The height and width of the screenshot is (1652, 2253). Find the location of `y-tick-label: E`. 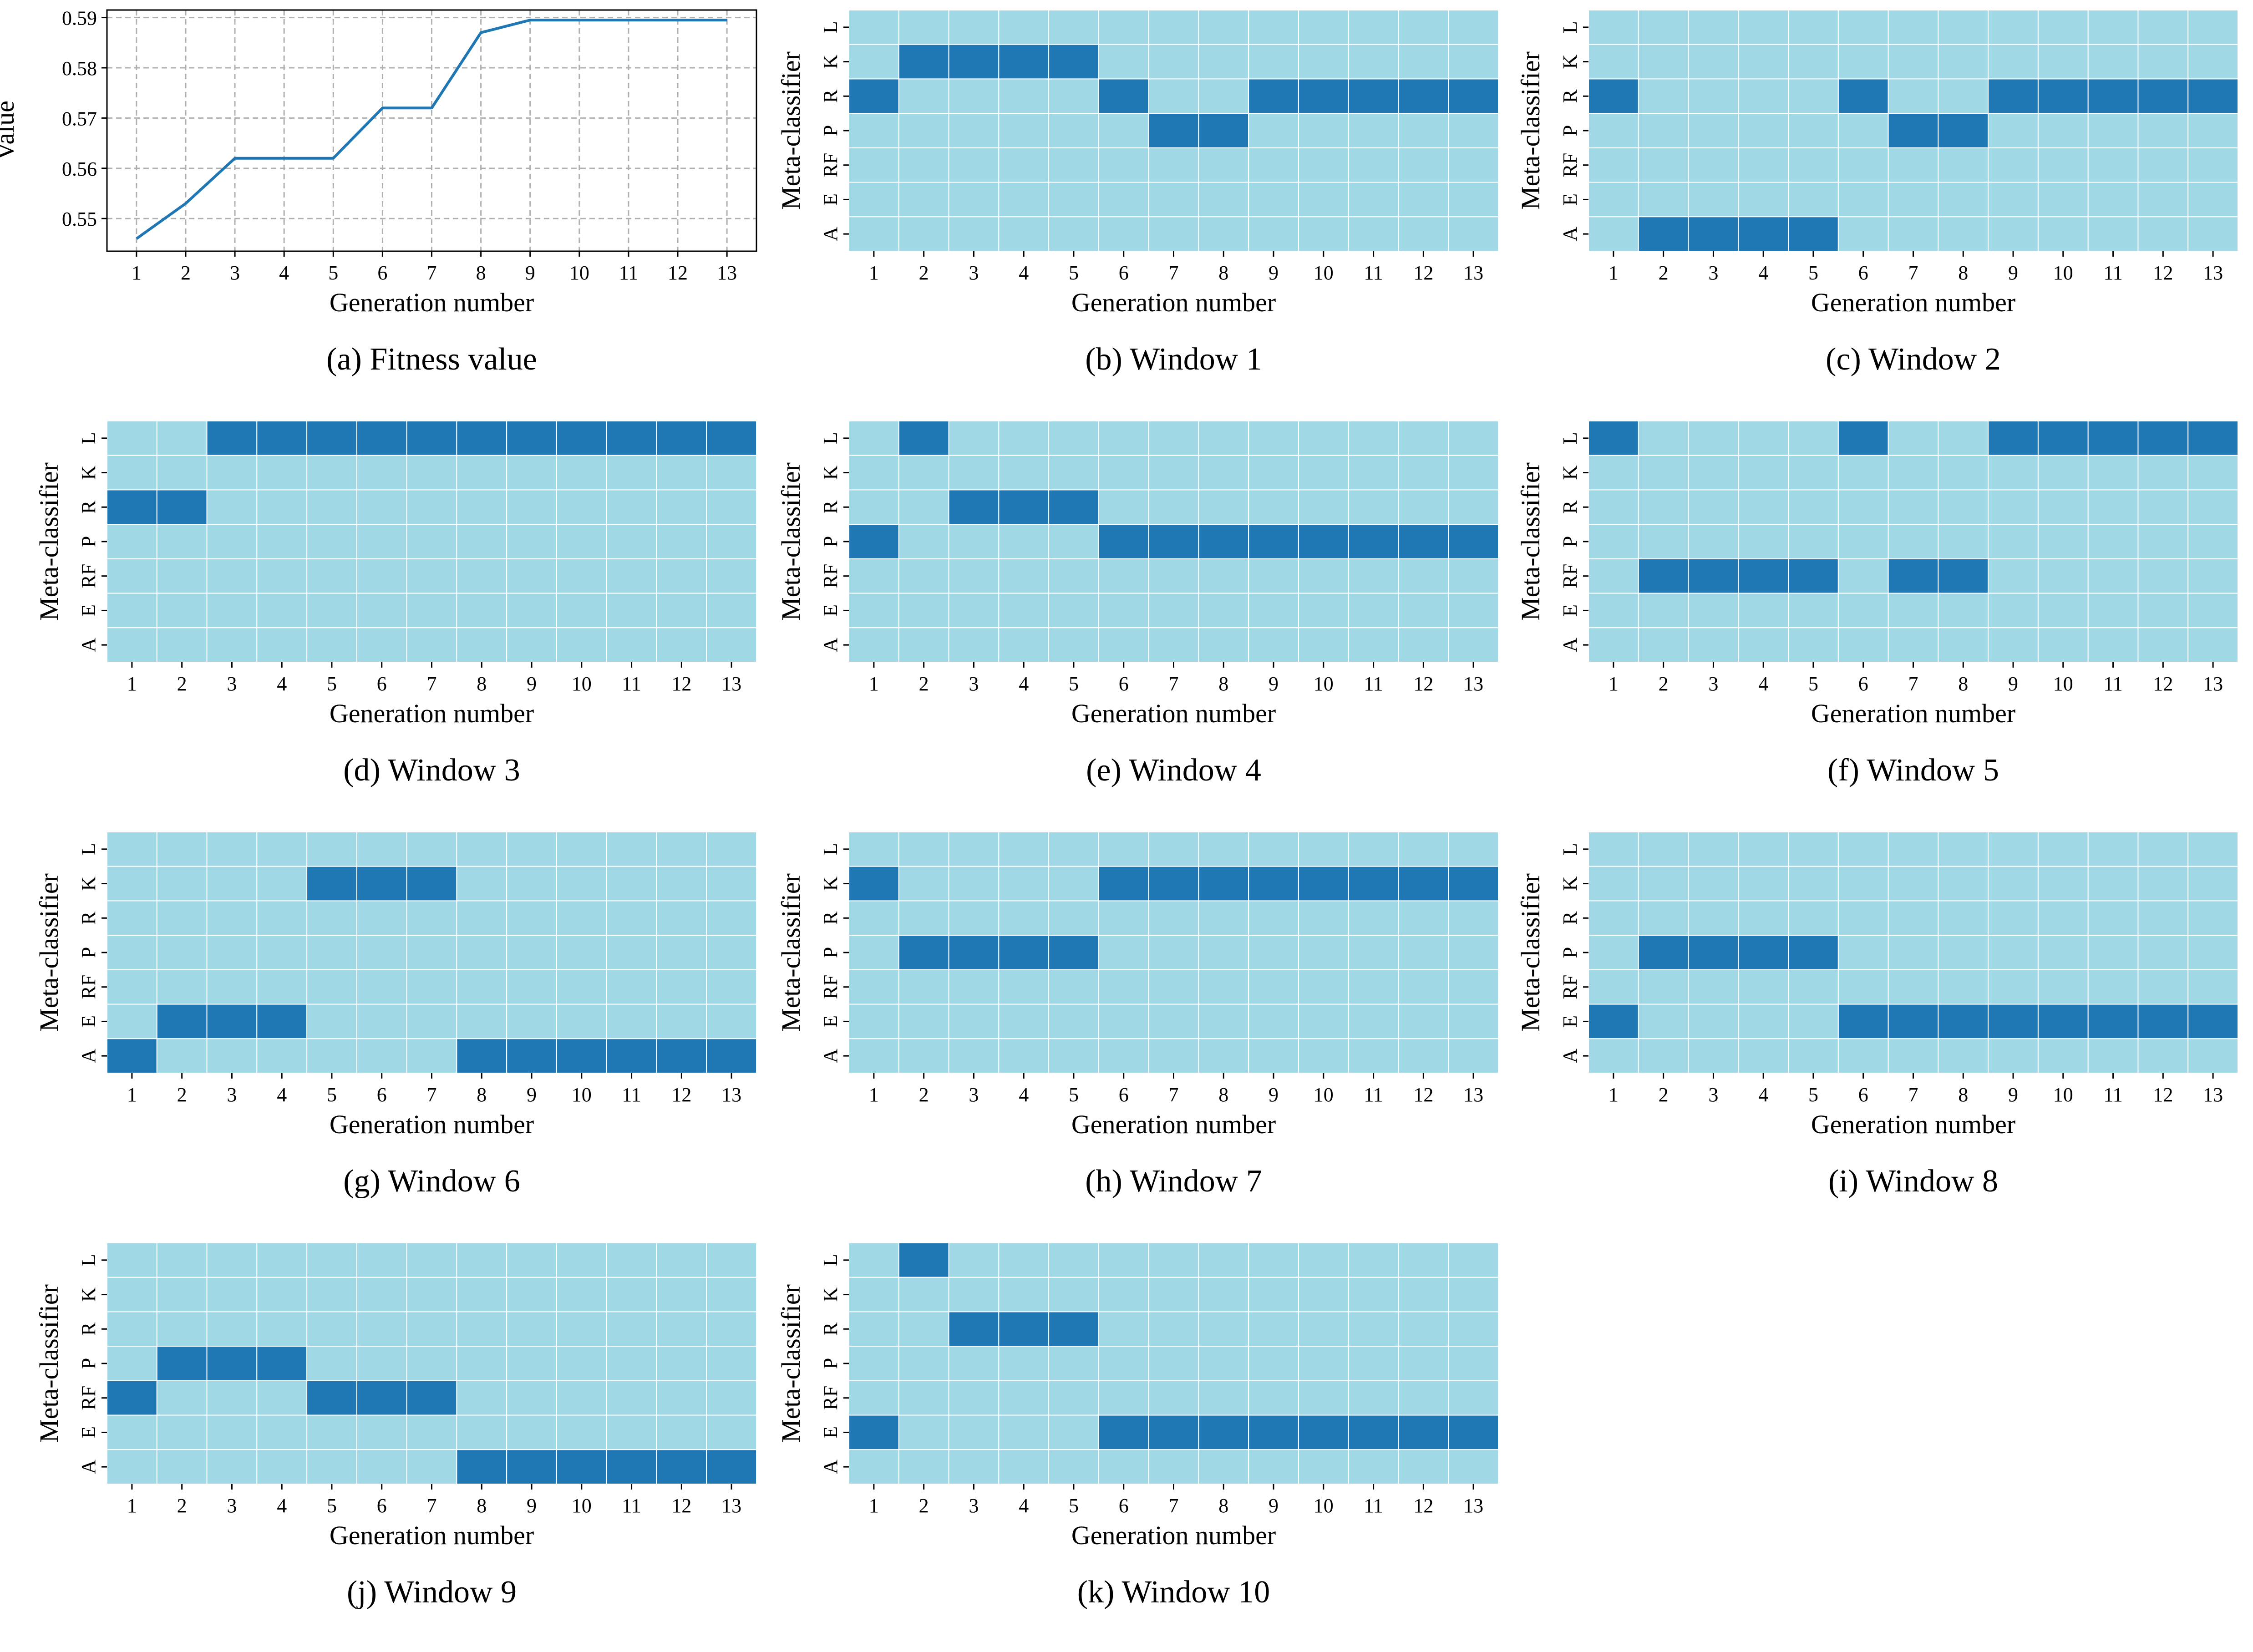

y-tick-label: E is located at coordinates (830, 1022).